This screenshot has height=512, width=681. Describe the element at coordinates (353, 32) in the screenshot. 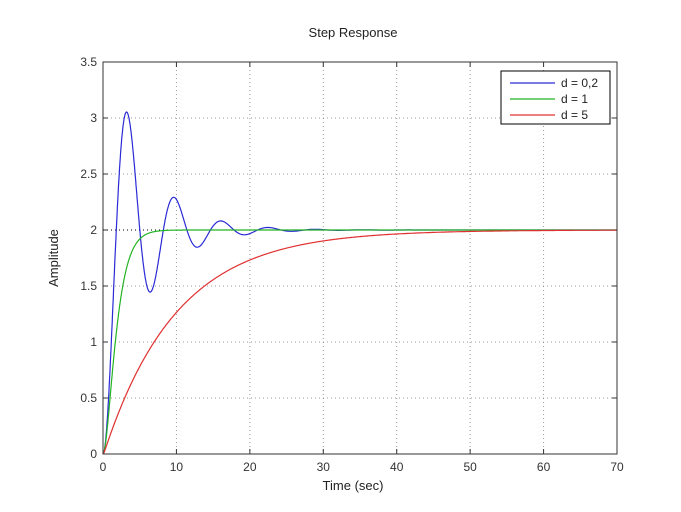

I see `chart-title: Step Response` at that location.